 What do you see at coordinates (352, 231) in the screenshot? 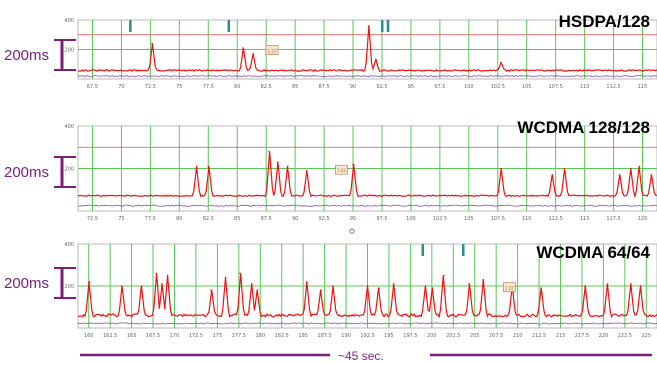
I see `center-dot-marker` at bounding box center [352, 231].